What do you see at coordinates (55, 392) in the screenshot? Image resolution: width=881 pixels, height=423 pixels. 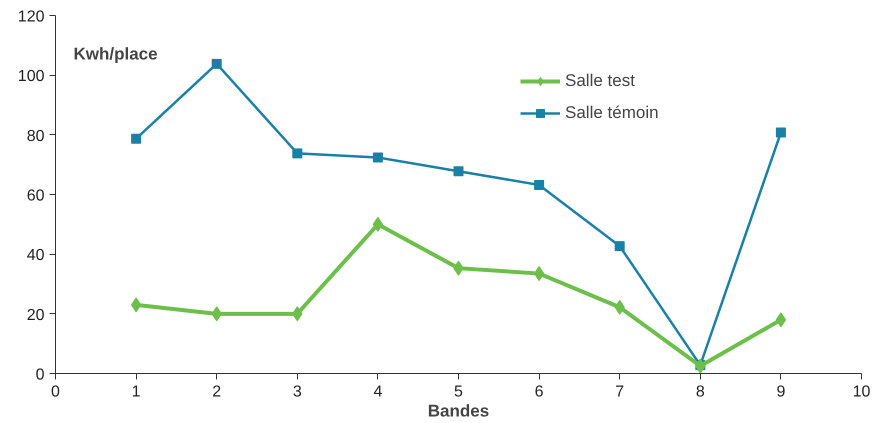 I see `x-tick-label: 0` at bounding box center [55, 392].